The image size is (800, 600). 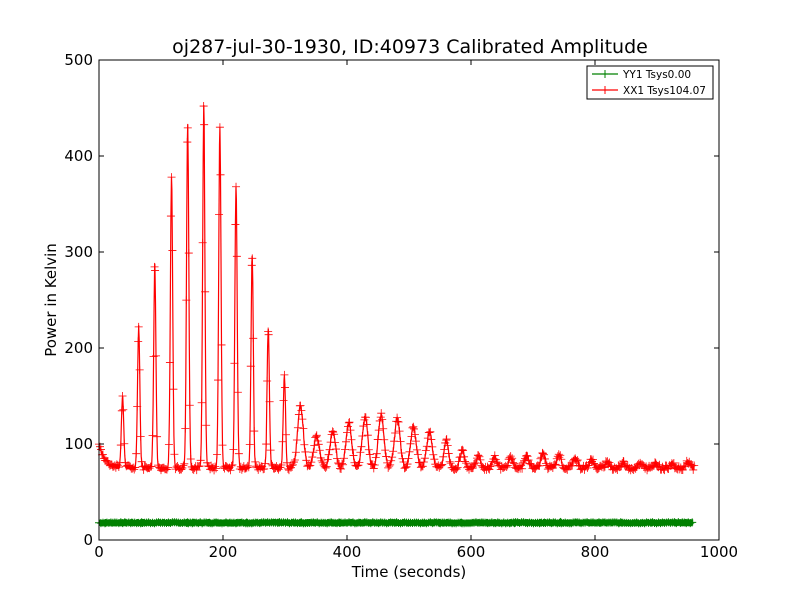 What do you see at coordinates (78, 444) in the screenshot?
I see `y-tick-label: 100` at bounding box center [78, 444].